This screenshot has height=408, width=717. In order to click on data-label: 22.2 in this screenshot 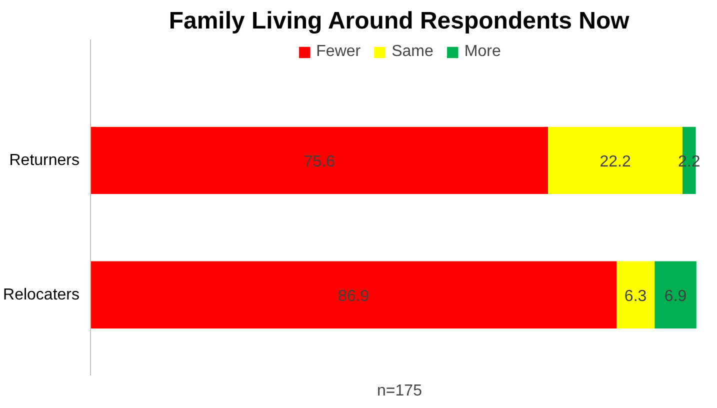, I will do `click(615, 161)`.